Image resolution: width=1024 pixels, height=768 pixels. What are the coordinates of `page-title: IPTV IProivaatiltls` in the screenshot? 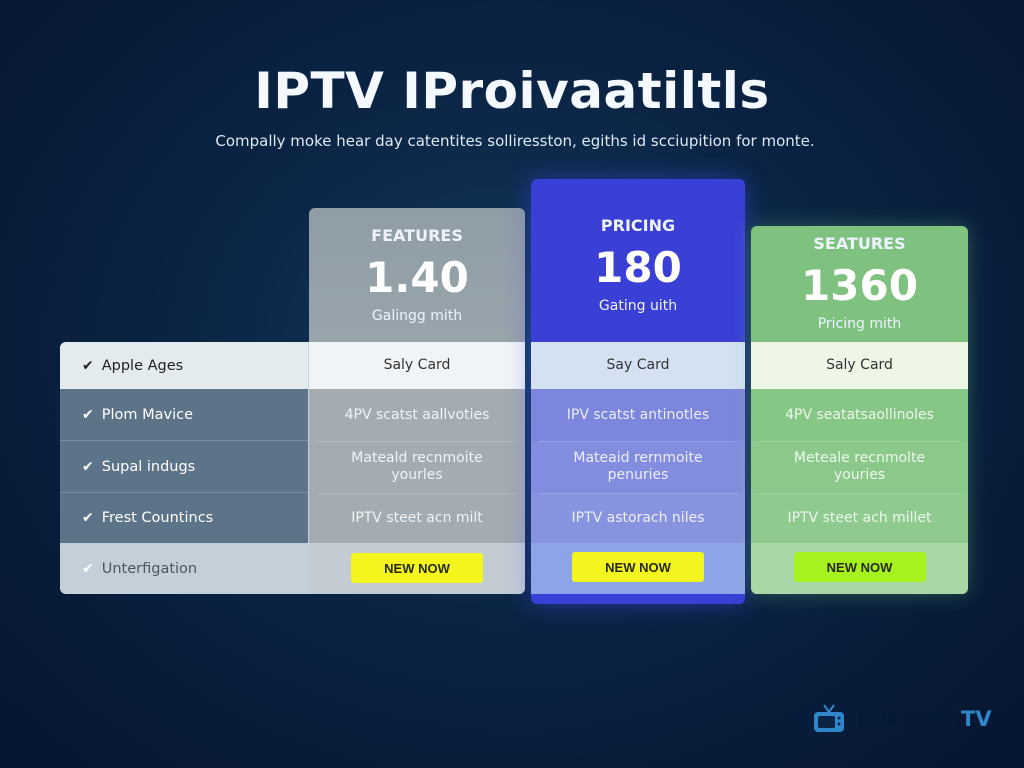 It's located at (512, 91).